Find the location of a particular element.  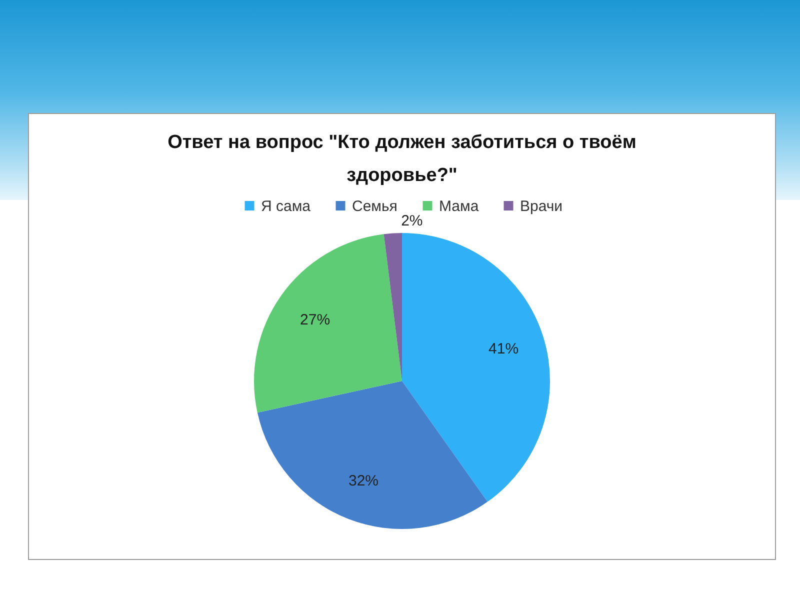

data-label: 41% is located at coordinates (503, 349).